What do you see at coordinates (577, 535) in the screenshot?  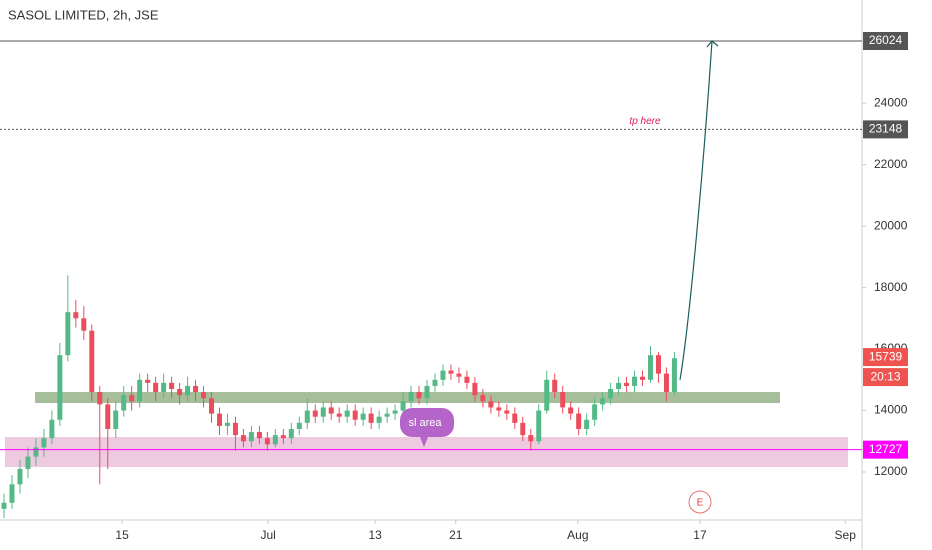 I see `x-tick-label: Aug` at bounding box center [577, 535].